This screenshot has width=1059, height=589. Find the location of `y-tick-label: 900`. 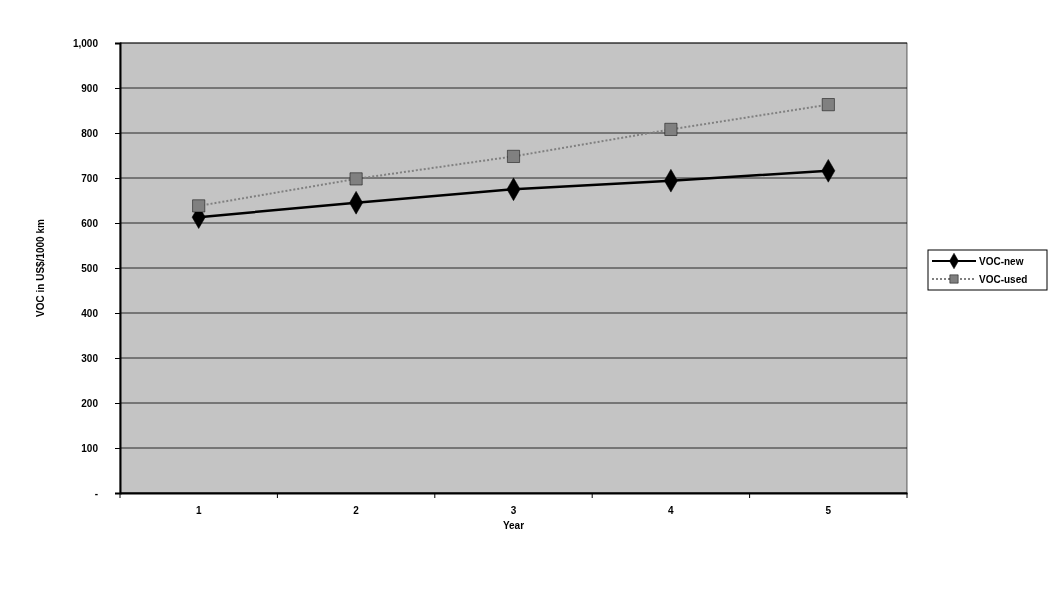

y-tick-label: 900 is located at coordinates (90, 88).